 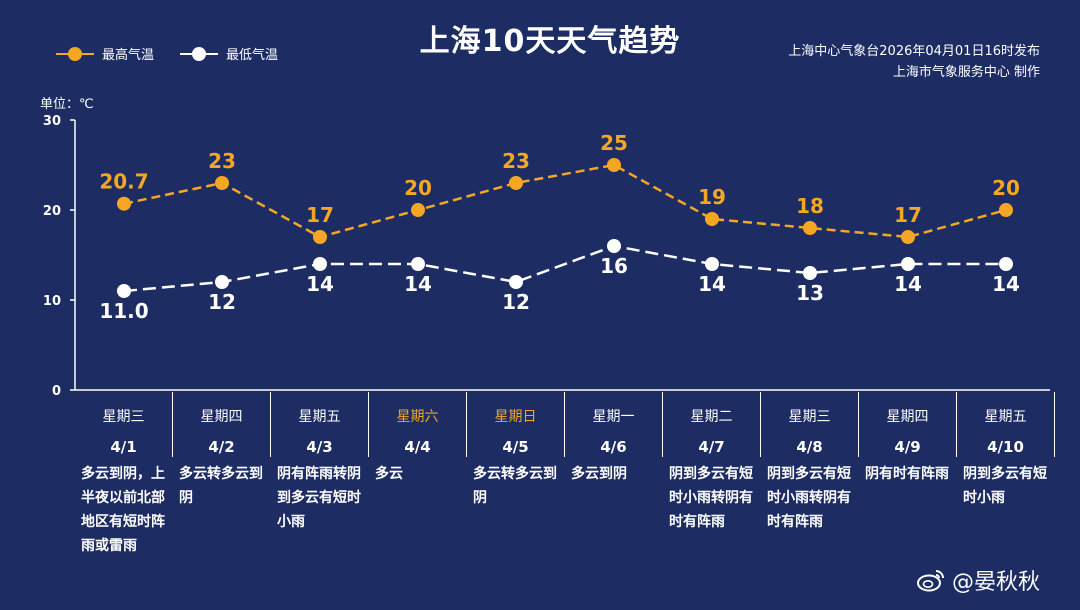 I want to click on day-column: 星期六 4/4, so click(x=418, y=424).